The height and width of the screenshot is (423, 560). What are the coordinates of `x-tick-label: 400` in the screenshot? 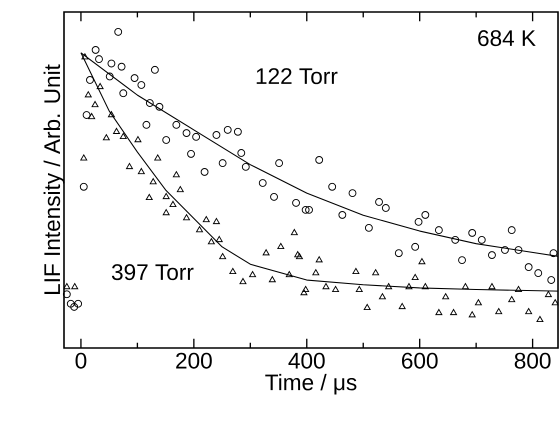 It's located at (306, 360).